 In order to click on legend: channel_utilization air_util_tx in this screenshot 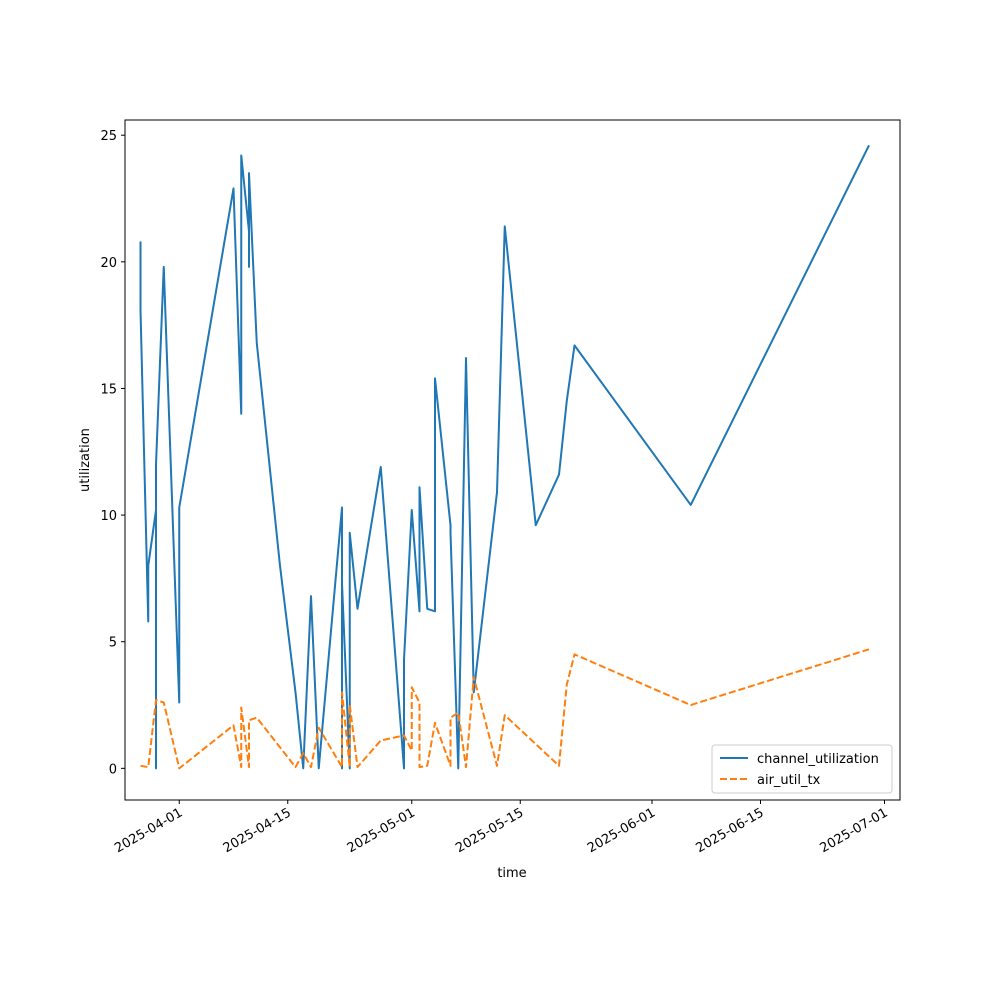, I will do `click(802, 769)`.